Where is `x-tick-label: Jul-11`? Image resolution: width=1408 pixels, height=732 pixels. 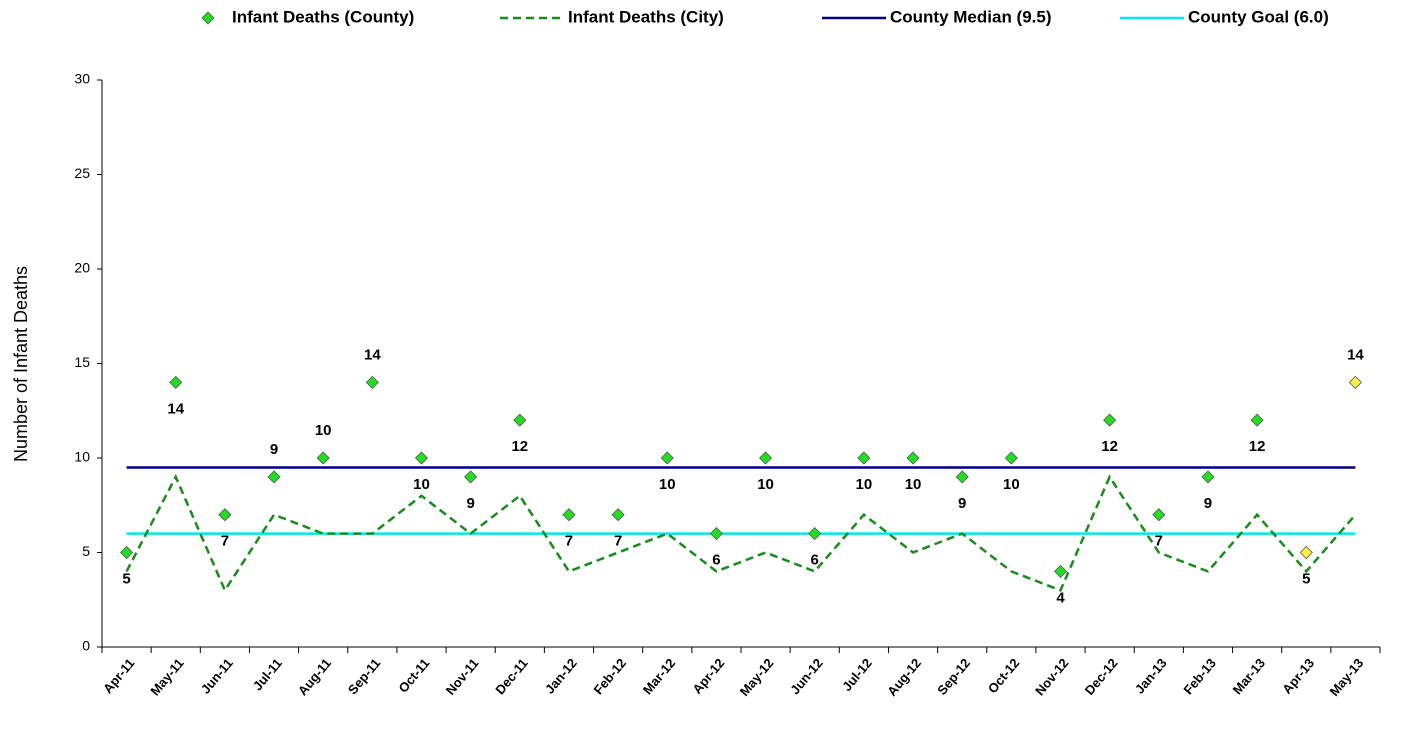
x-tick-label: Jul-11 is located at coordinates (267, 674).